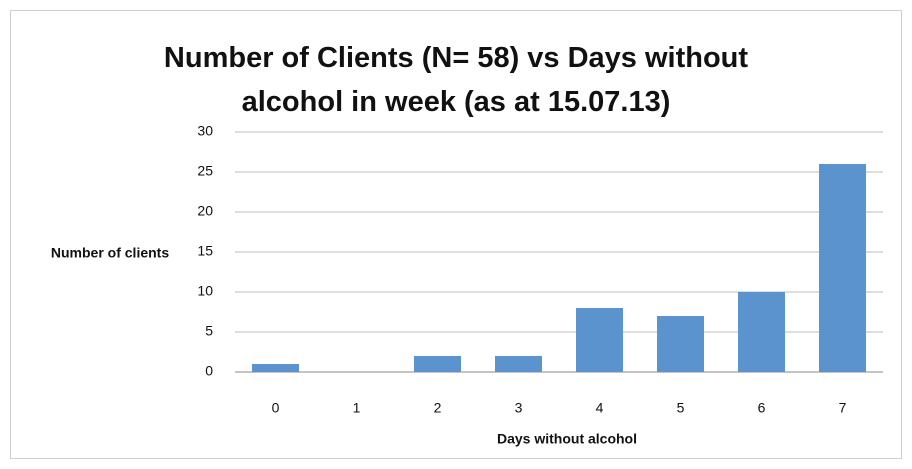 The width and height of the screenshot is (912, 469). I want to click on x-tick-label: 7, so click(843, 408).